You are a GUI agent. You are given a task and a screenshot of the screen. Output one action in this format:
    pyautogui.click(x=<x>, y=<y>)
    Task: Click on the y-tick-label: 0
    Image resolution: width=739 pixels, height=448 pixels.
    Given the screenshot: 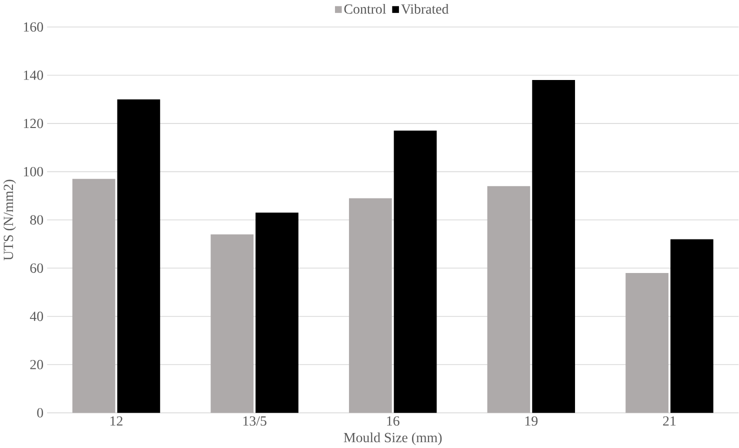 What is the action you would take?
    pyautogui.click(x=40, y=413)
    